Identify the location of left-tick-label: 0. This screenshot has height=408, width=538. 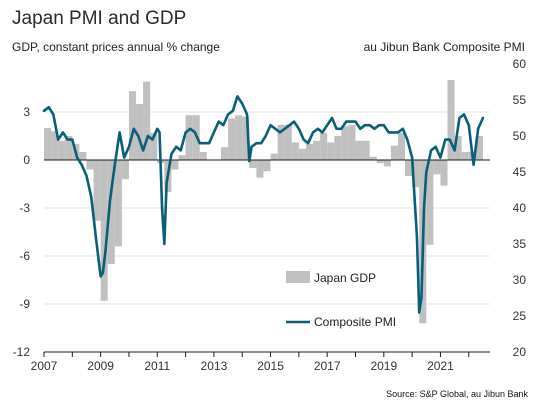
(26, 160).